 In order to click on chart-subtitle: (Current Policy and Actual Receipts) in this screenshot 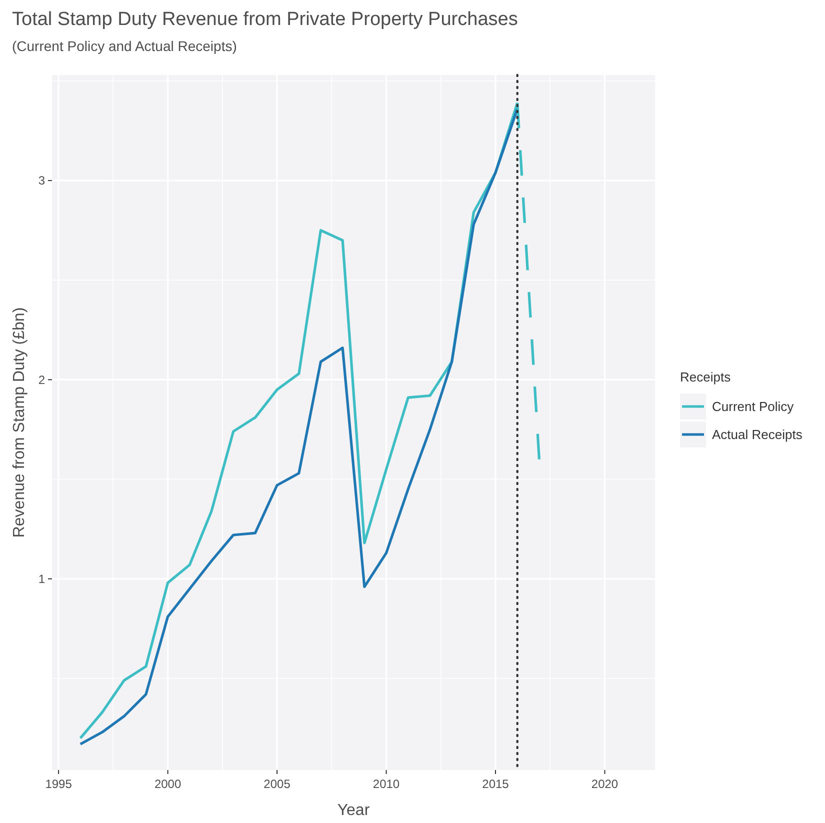, I will do `click(124, 46)`.